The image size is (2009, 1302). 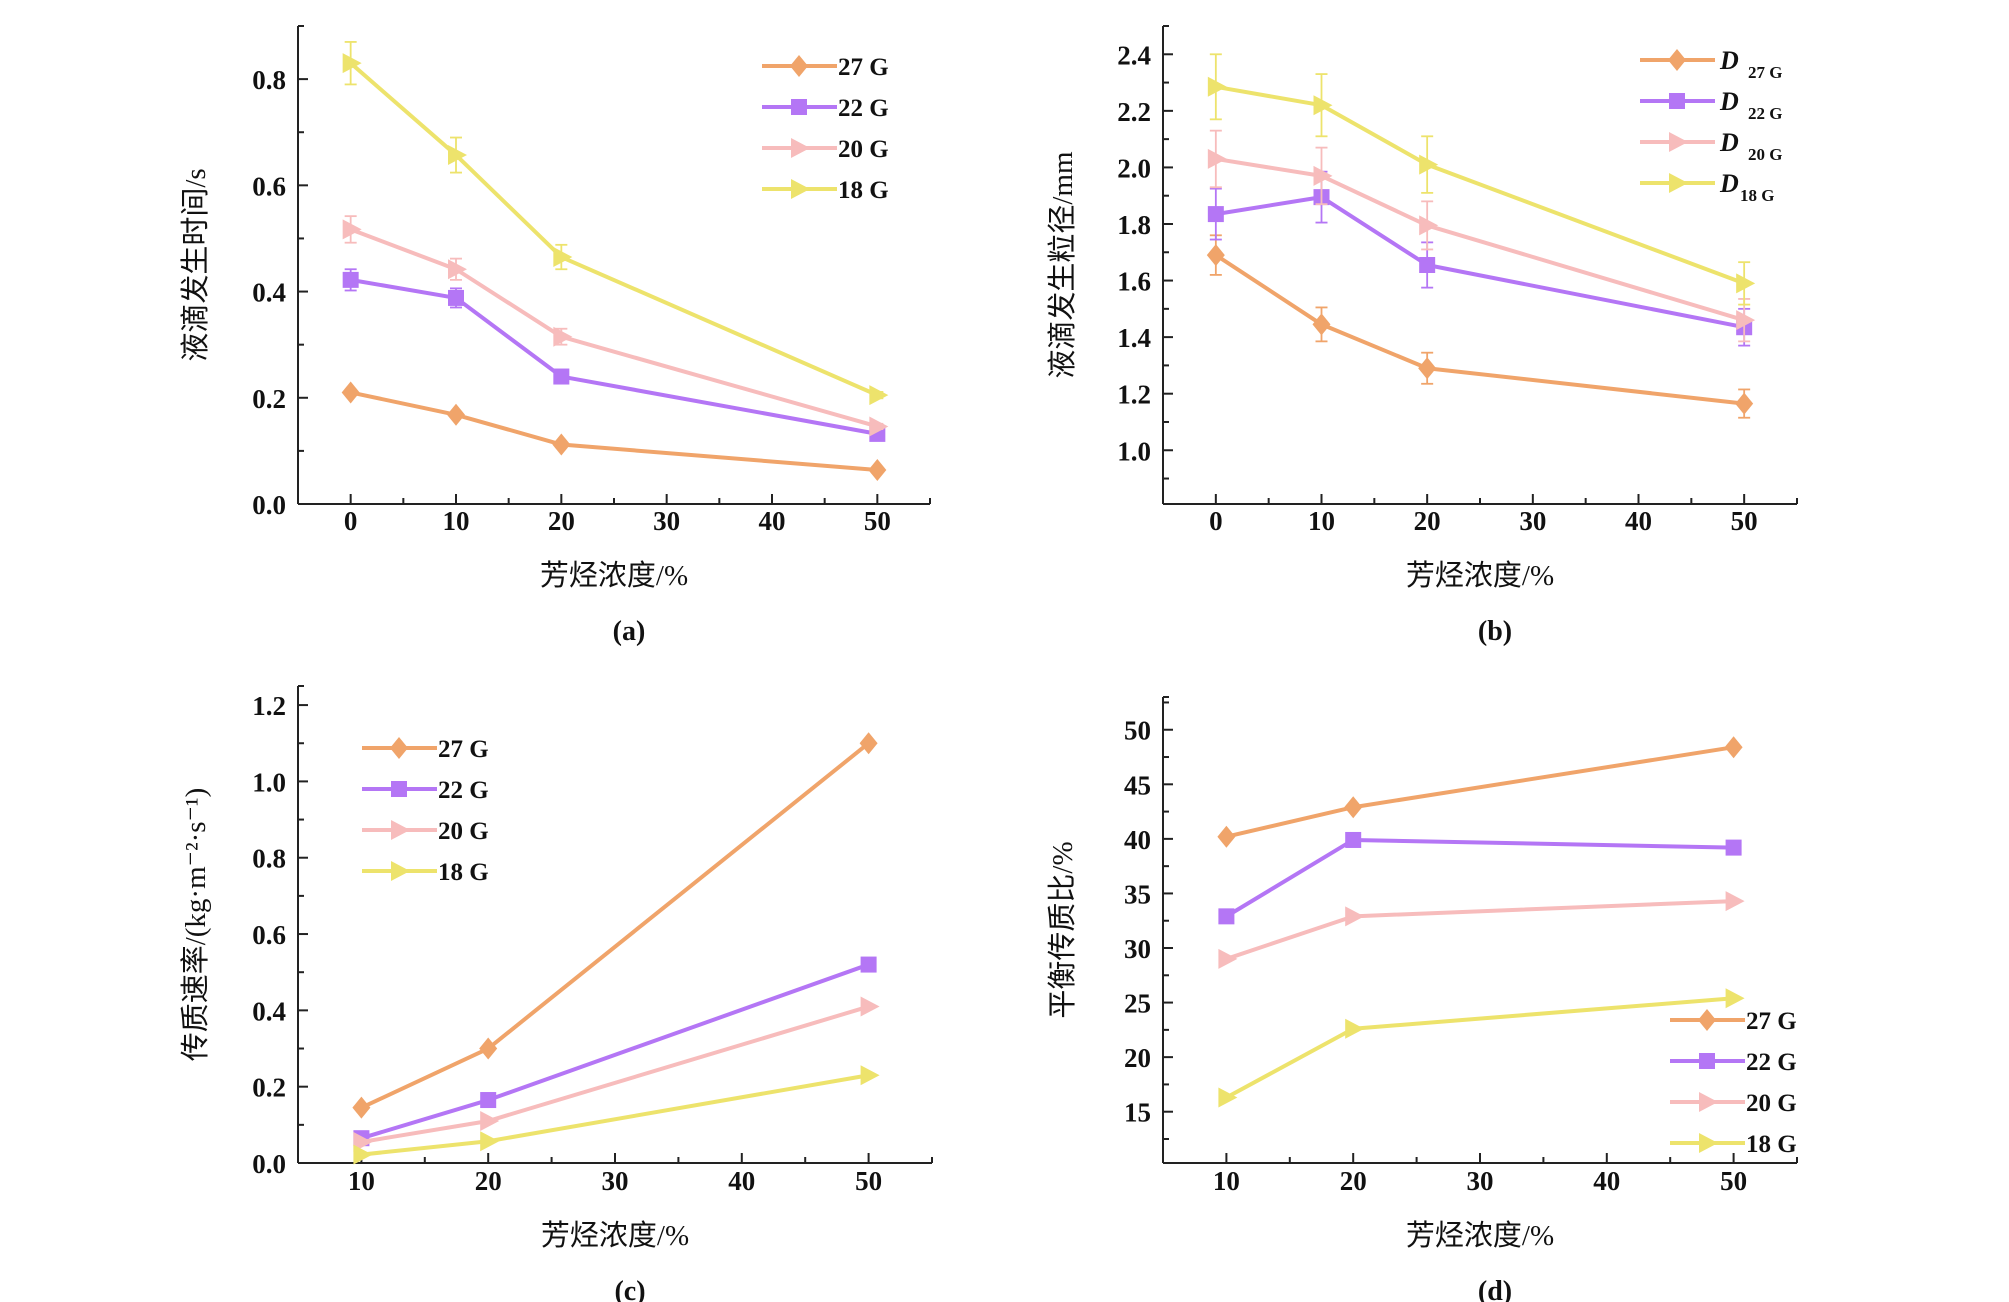 What do you see at coordinates (1137, 1004) in the screenshot?
I see `y-tick-label: 25` at bounding box center [1137, 1004].